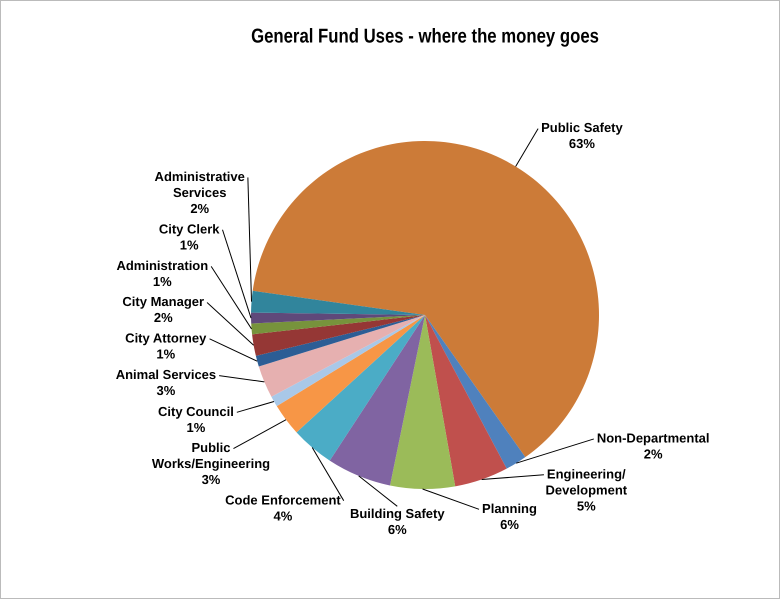  What do you see at coordinates (196, 411) in the screenshot?
I see `slice-label: City Council` at bounding box center [196, 411].